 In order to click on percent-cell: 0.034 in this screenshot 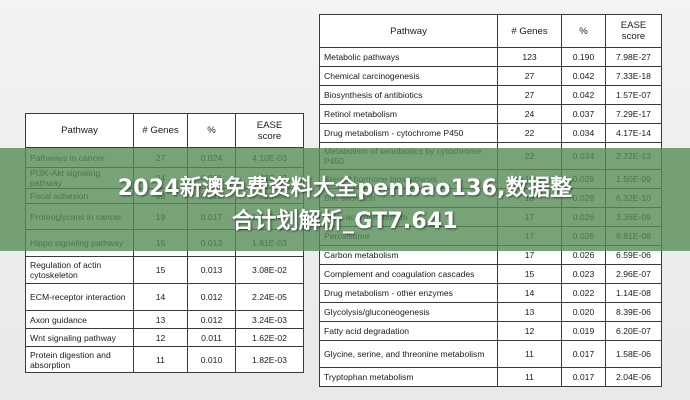, I will do `click(583, 133)`.